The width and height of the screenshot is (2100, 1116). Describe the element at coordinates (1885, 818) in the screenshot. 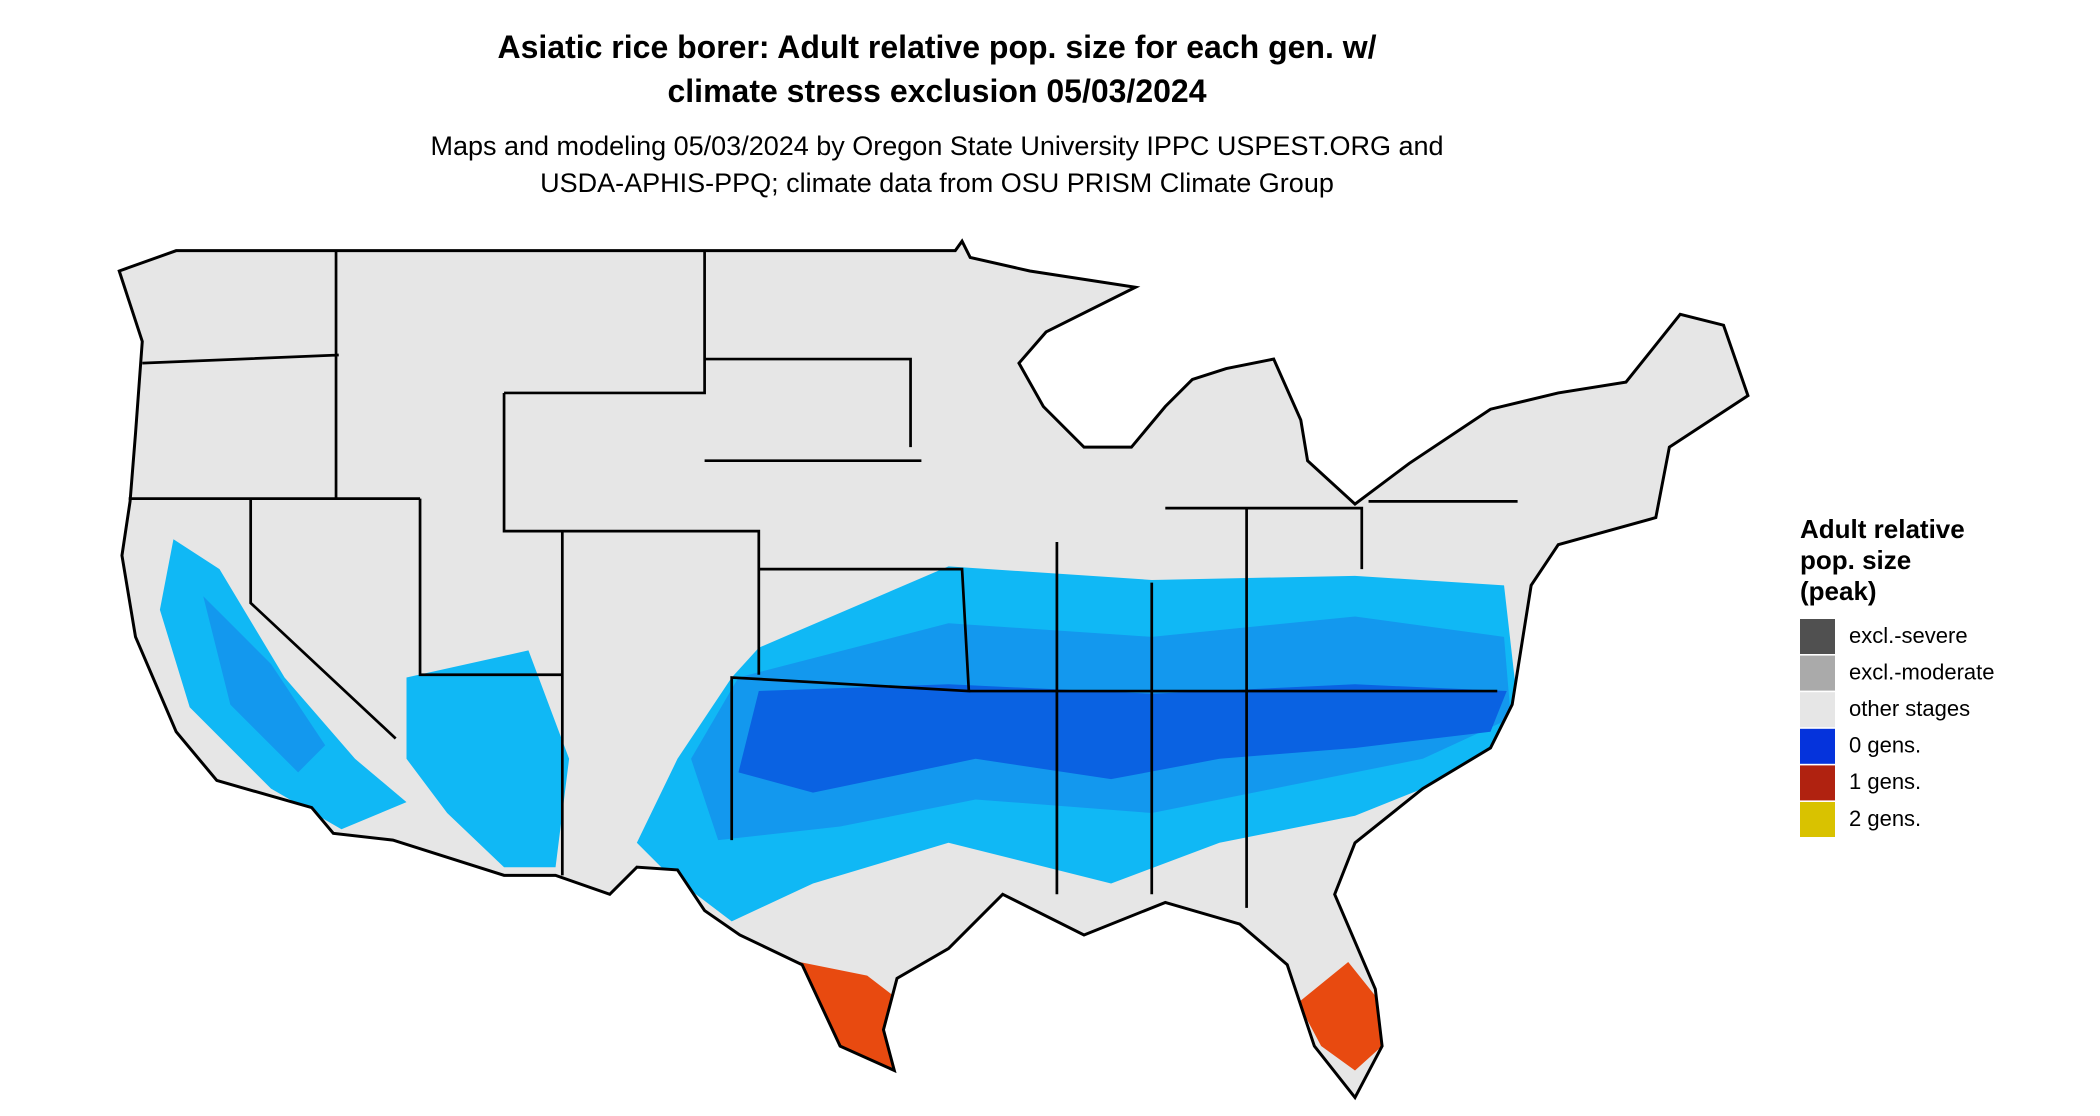

I see `legend-label: 2 gens.` at that location.